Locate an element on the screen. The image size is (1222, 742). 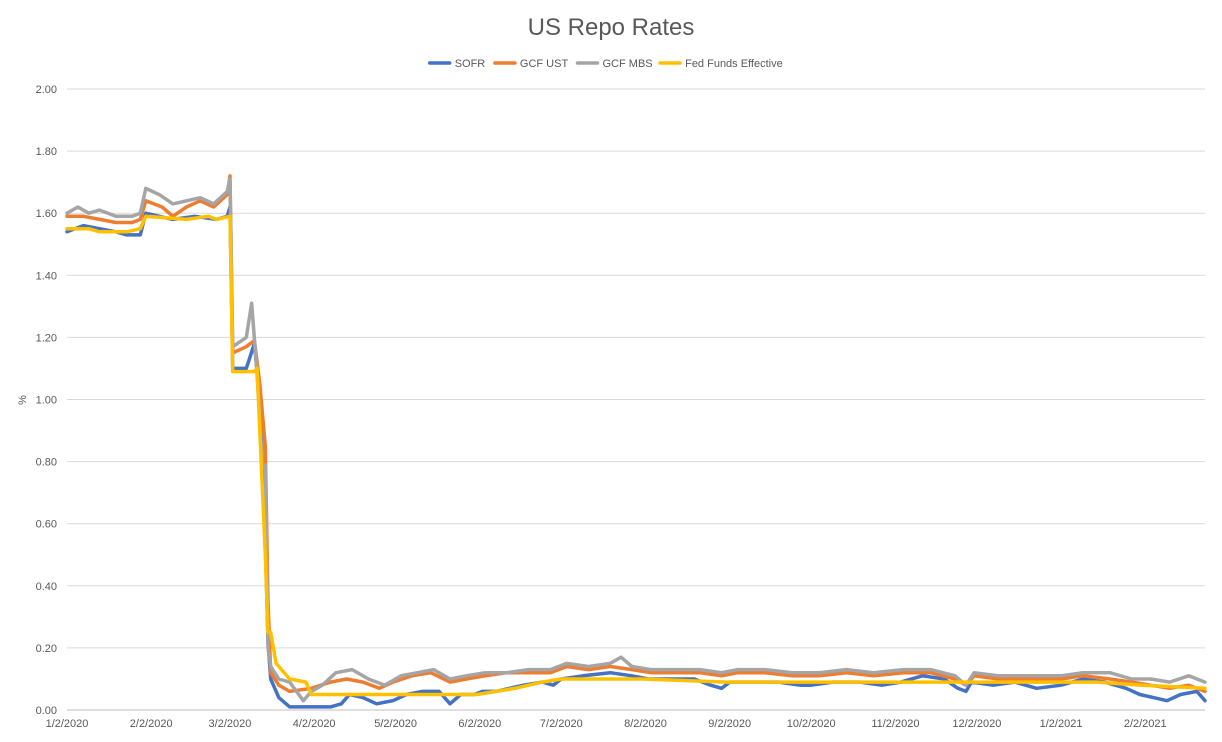
x-tick-label: 3/2/2020 is located at coordinates (230, 724).